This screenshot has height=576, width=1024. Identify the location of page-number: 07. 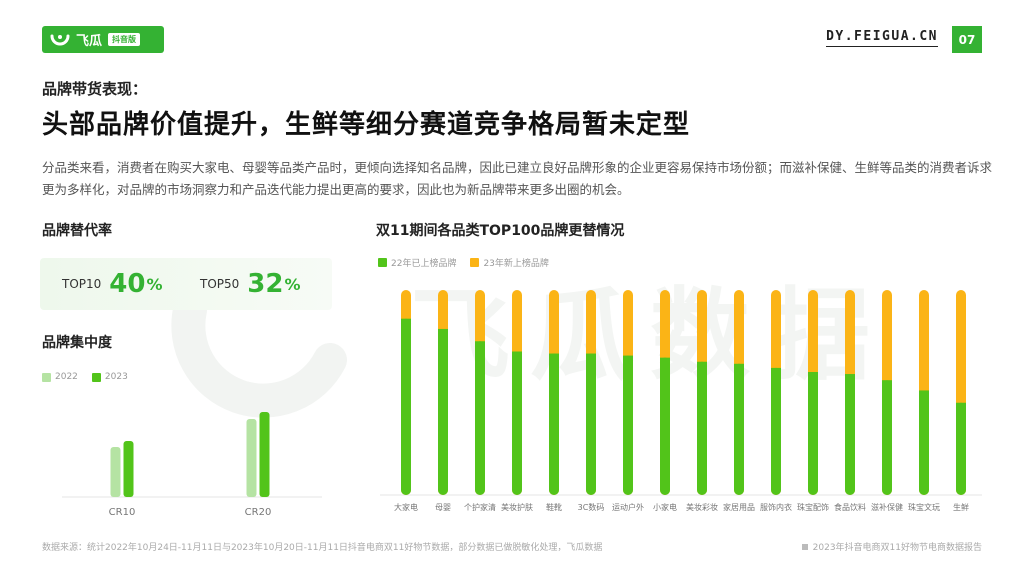
(967, 39).